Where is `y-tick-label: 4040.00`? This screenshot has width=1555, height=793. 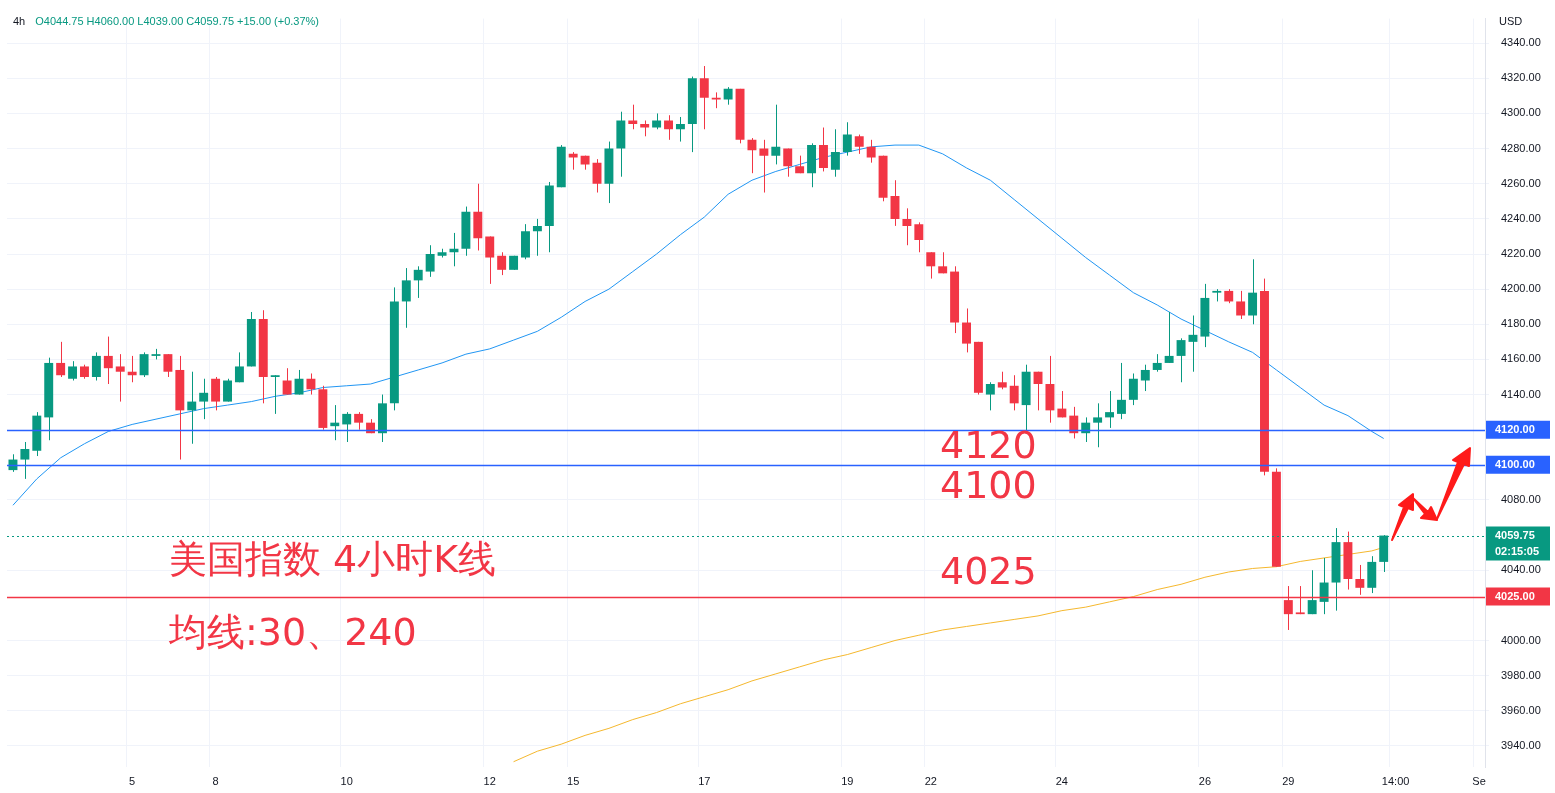
y-tick-label: 4040.00 is located at coordinates (1521, 569).